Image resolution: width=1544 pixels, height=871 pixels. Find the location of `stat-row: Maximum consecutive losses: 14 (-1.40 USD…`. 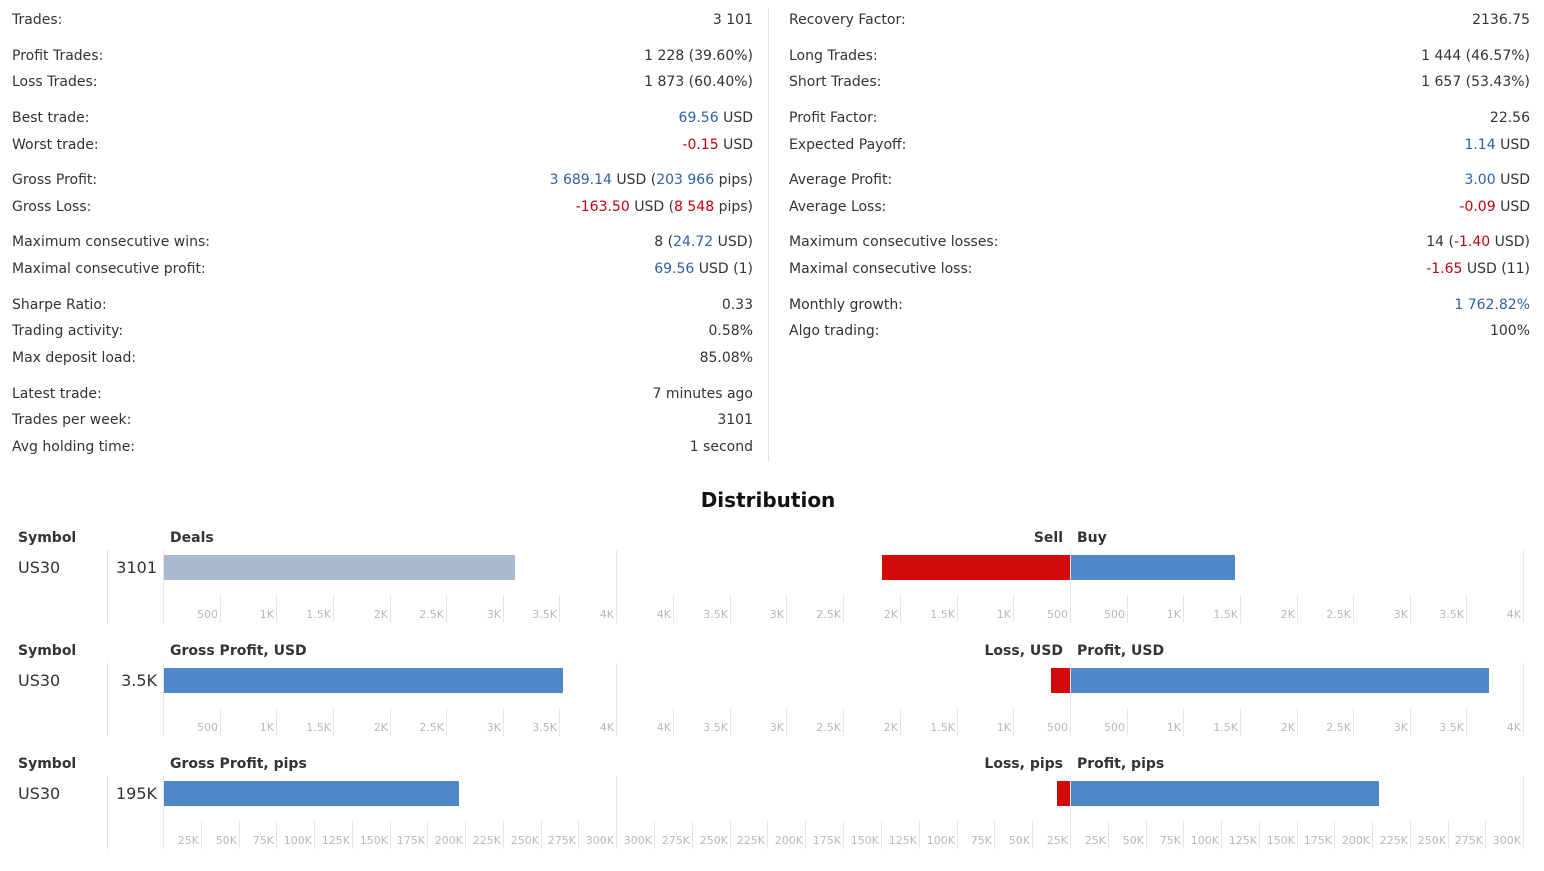

stat-row: Maximum consecutive losses: 14 (-1.40 USD… is located at coordinates (1159, 242).